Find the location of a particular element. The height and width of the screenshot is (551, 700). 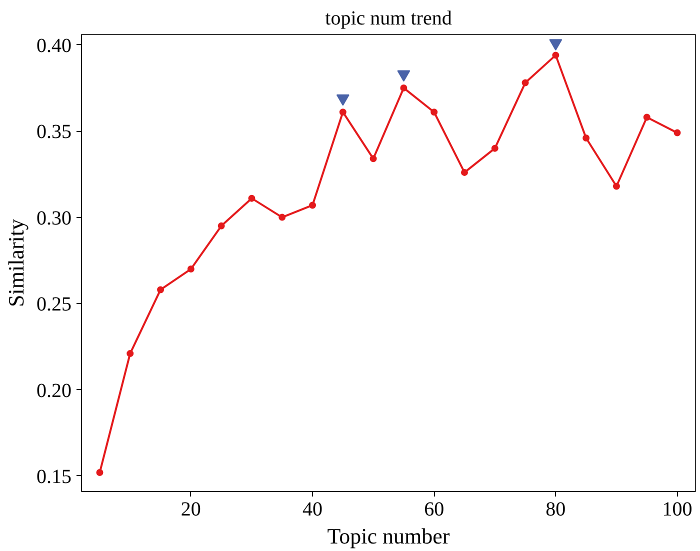

x-tick-label: 100 is located at coordinates (677, 509).